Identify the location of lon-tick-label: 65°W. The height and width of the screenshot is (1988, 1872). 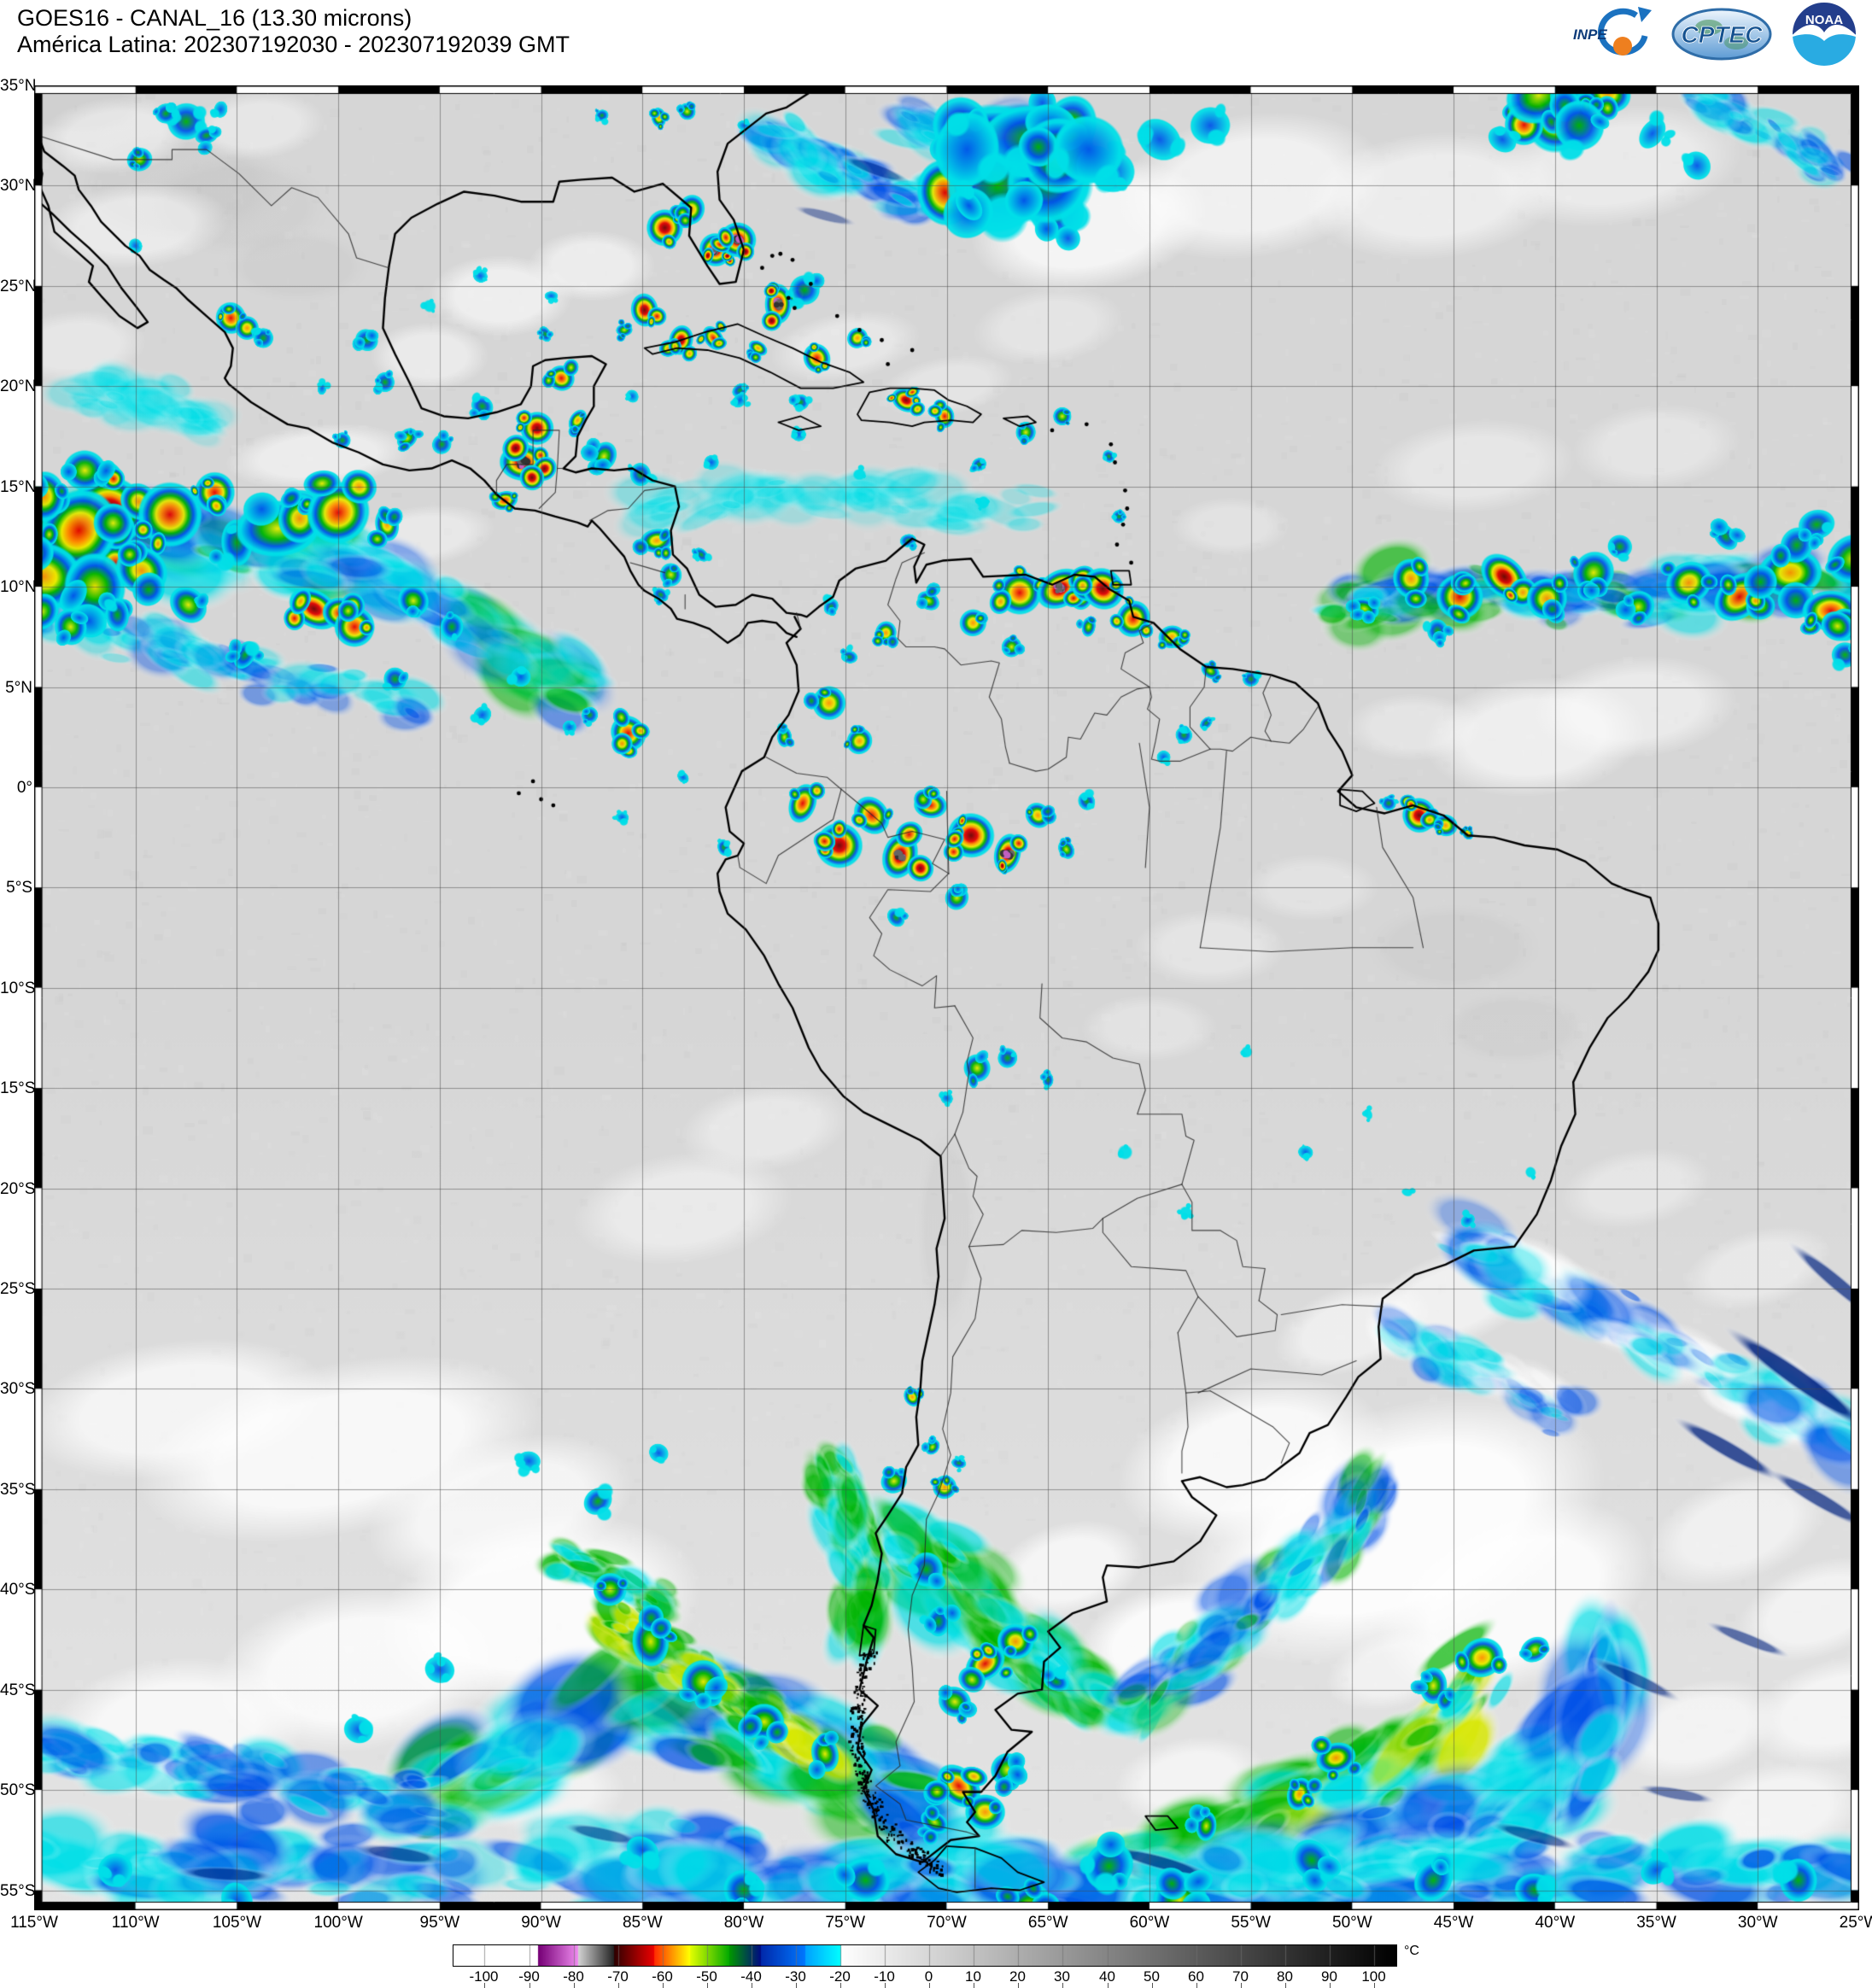
(1047, 1923).